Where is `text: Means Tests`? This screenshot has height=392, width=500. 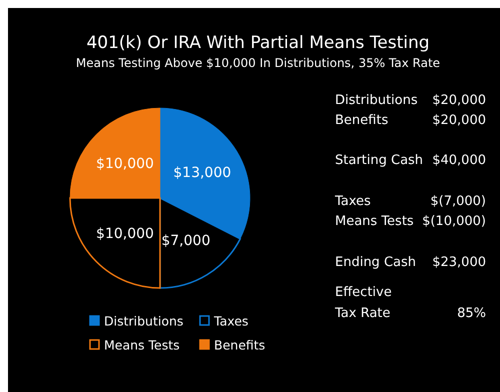
text: Means Tests is located at coordinates (374, 221).